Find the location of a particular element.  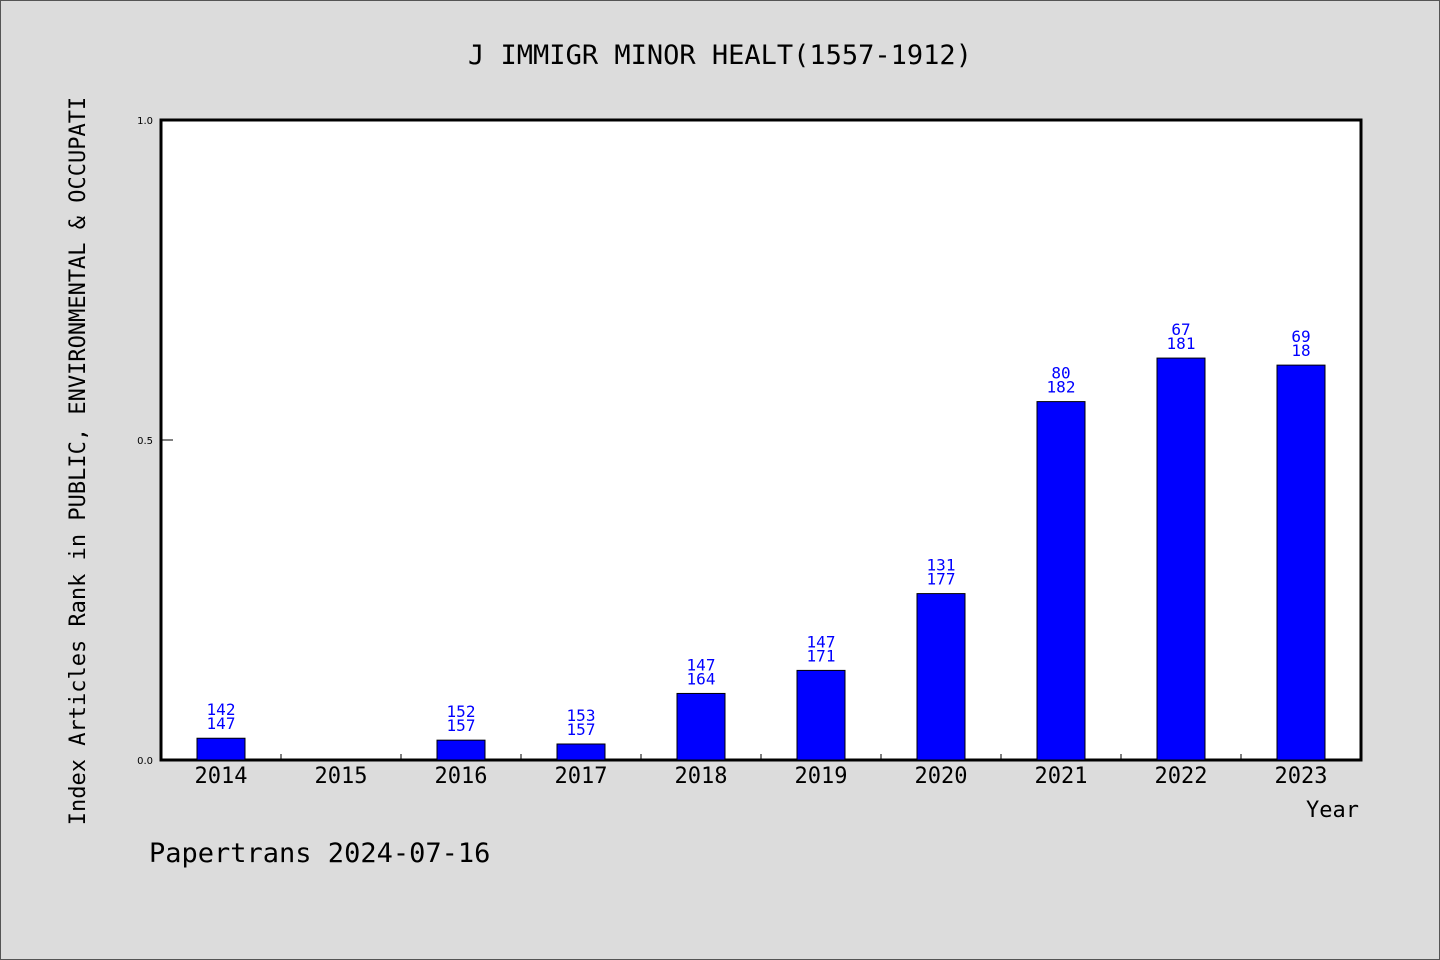

bar-label-bottom: 164 is located at coordinates (701, 678).